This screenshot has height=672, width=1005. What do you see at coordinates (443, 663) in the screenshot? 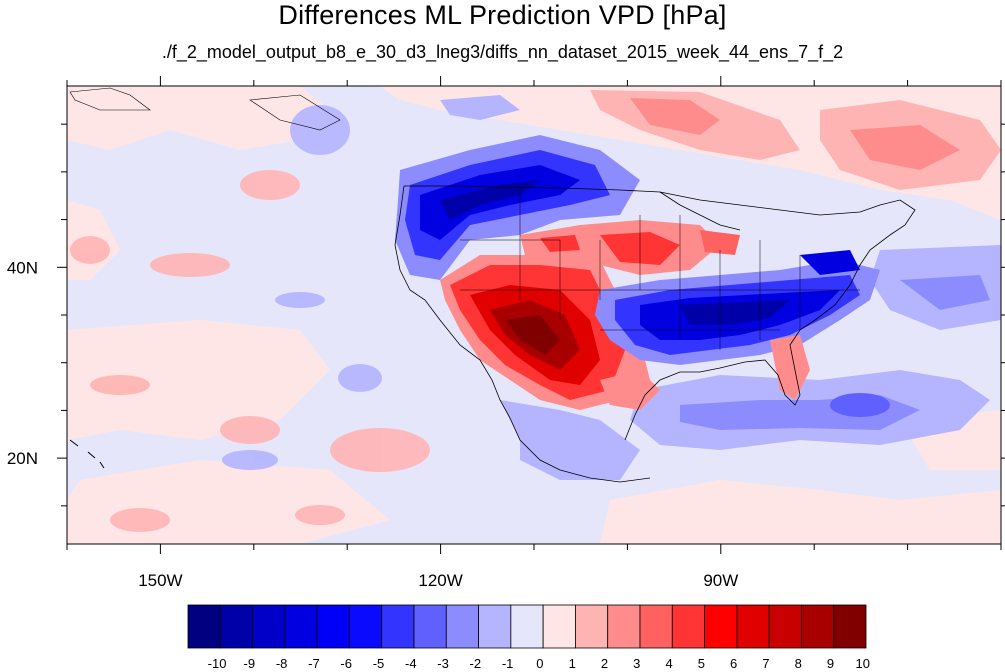
I see `colorbar-label: -3` at bounding box center [443, 663].